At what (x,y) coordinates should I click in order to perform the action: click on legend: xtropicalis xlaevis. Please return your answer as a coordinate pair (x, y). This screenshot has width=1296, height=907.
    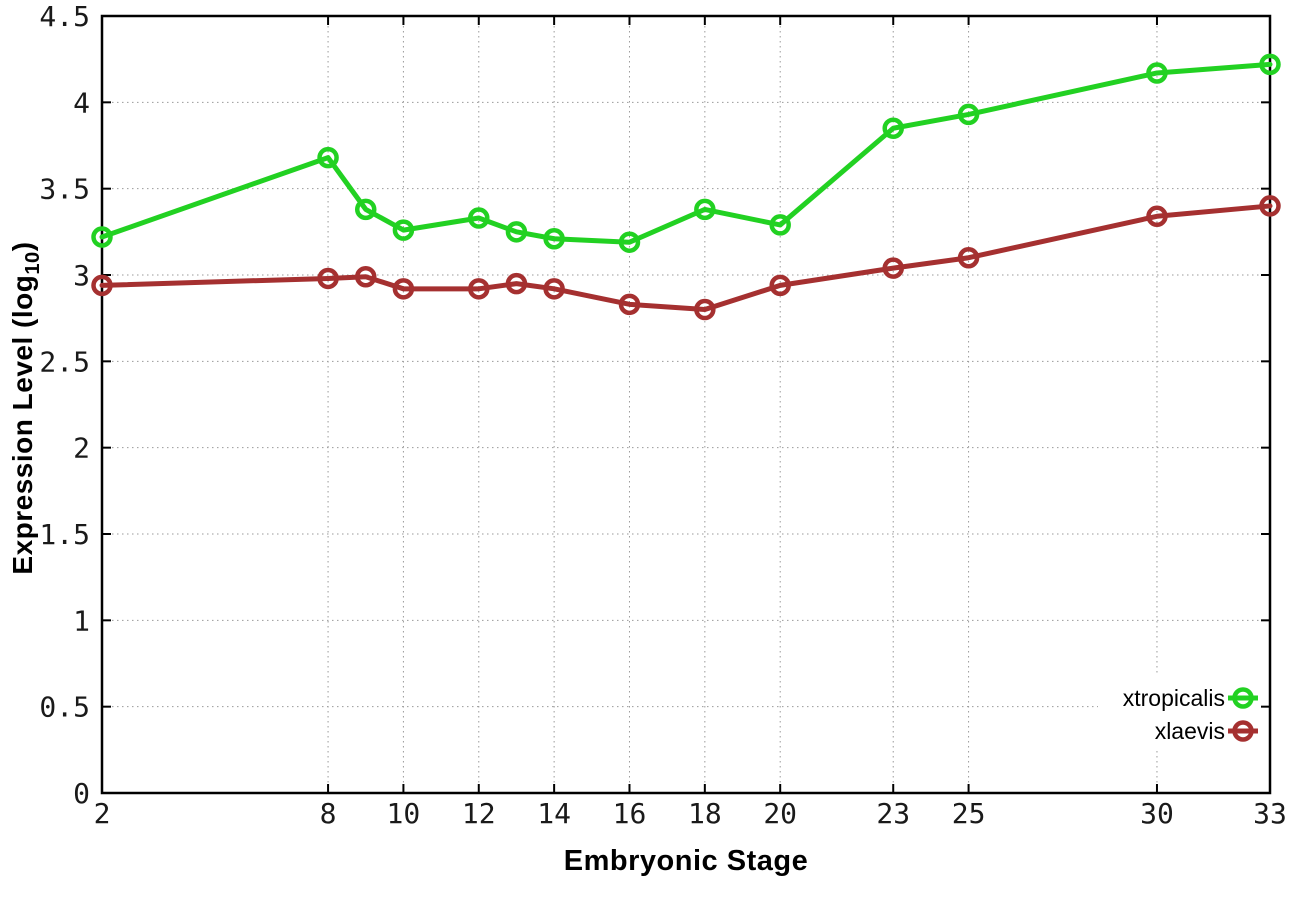
    Looking at the image, I should click on (1179, 713).